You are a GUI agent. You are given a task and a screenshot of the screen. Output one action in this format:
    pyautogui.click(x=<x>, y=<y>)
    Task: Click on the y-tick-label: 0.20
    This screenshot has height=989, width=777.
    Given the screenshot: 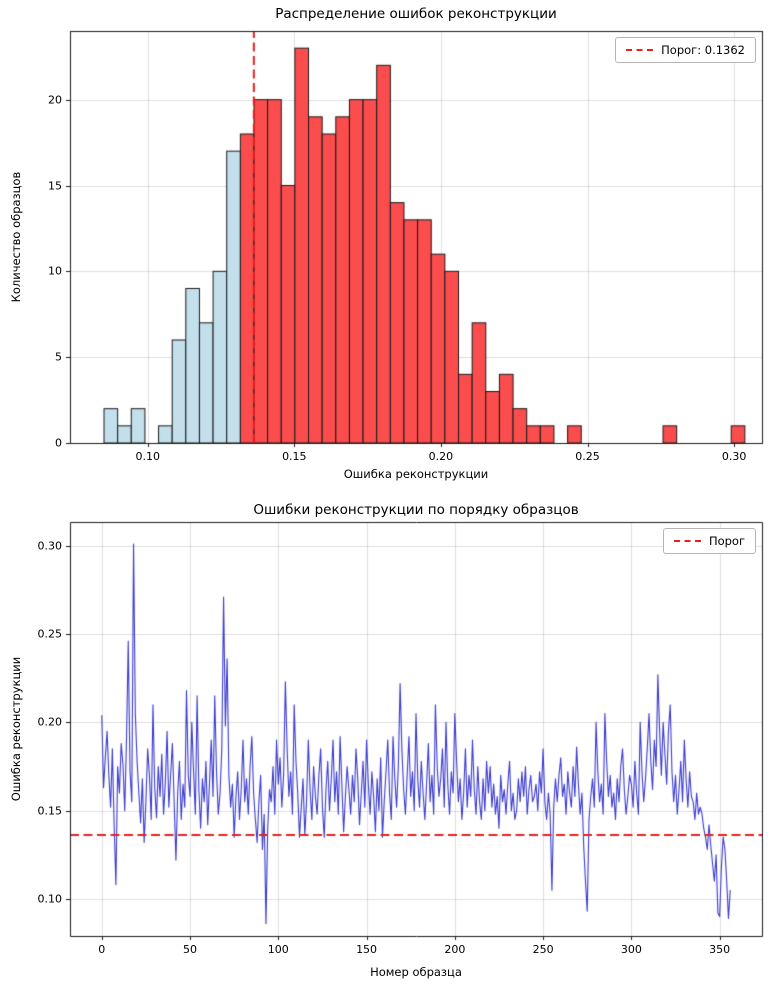 What is the action you would take?
    pyautogui.click(x=50, y=722)
    